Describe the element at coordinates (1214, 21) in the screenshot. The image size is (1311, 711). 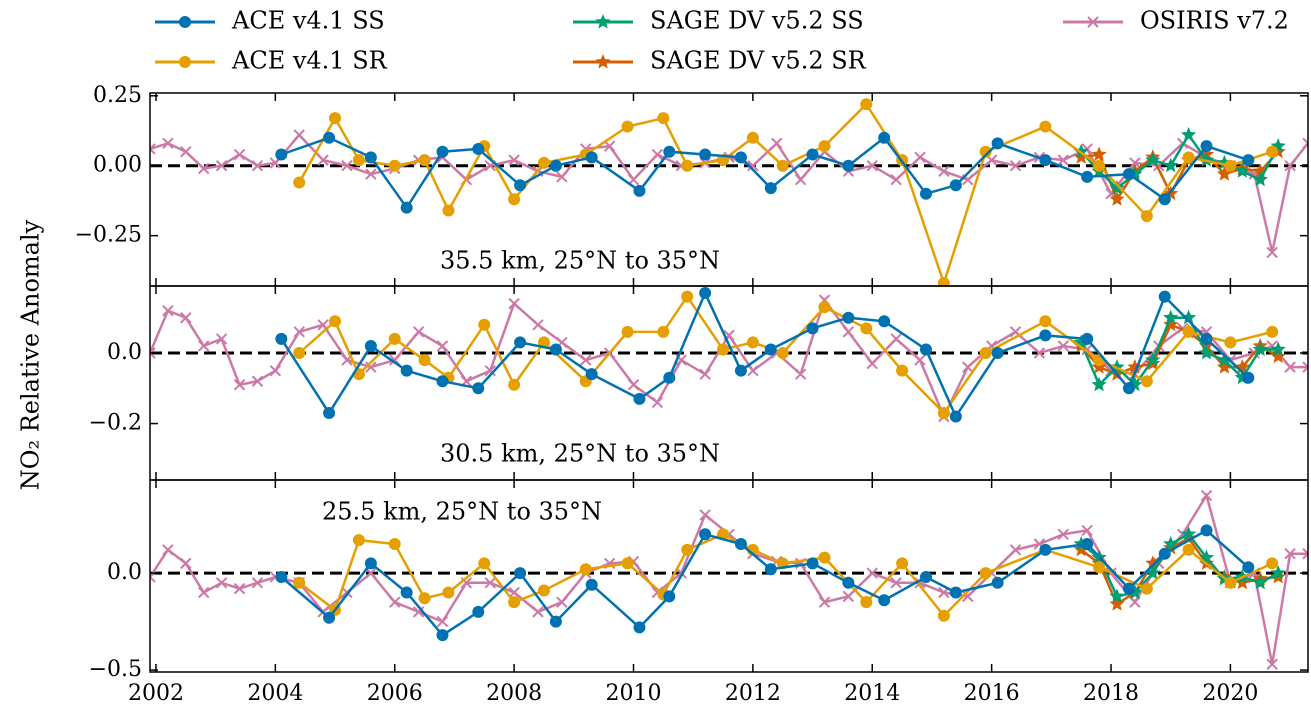
I see `legend-label: OSIRIS v7.2` at that location.